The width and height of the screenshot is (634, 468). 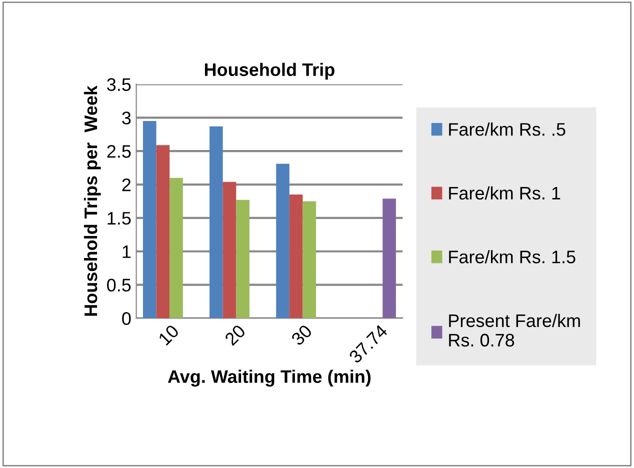 I want to click on y-tick-label: 1.5, so click(x=119, y=218).